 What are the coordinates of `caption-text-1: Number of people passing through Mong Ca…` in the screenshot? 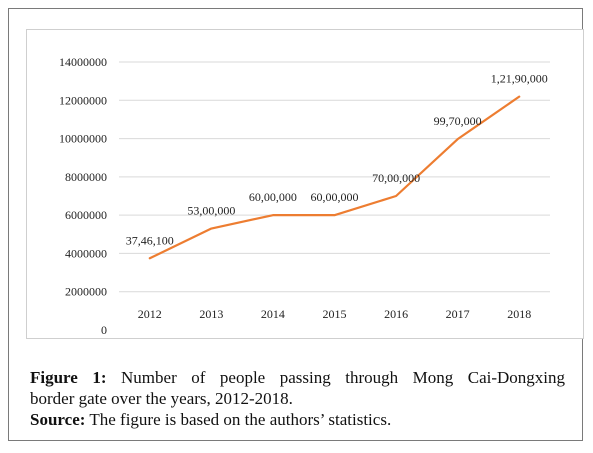 It's located at (343, 377).